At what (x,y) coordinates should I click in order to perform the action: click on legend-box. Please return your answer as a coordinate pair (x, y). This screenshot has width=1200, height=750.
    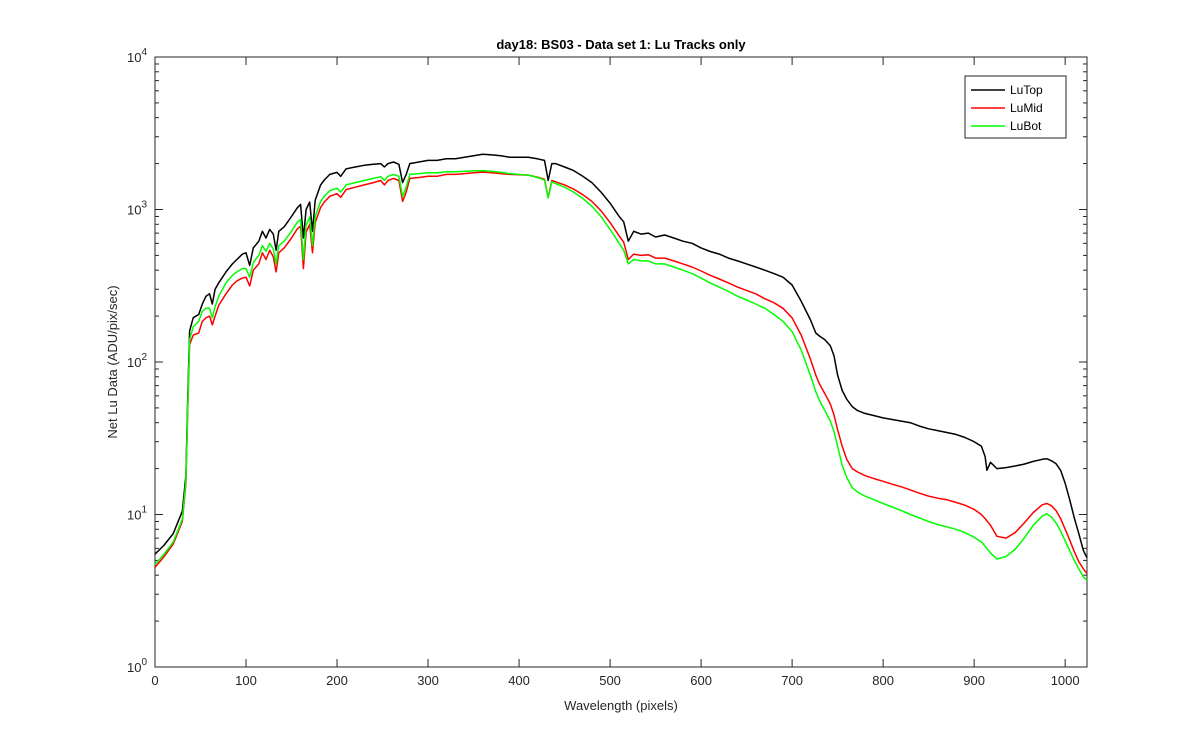
    Looking at the image, I should click on (1015, 107).